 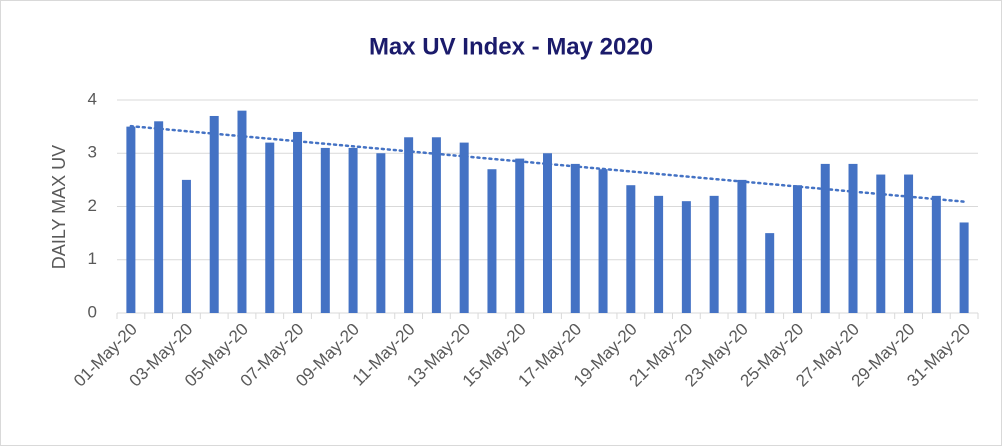 I want to click on y-tick-label: 3, so click(x=92, y=152).